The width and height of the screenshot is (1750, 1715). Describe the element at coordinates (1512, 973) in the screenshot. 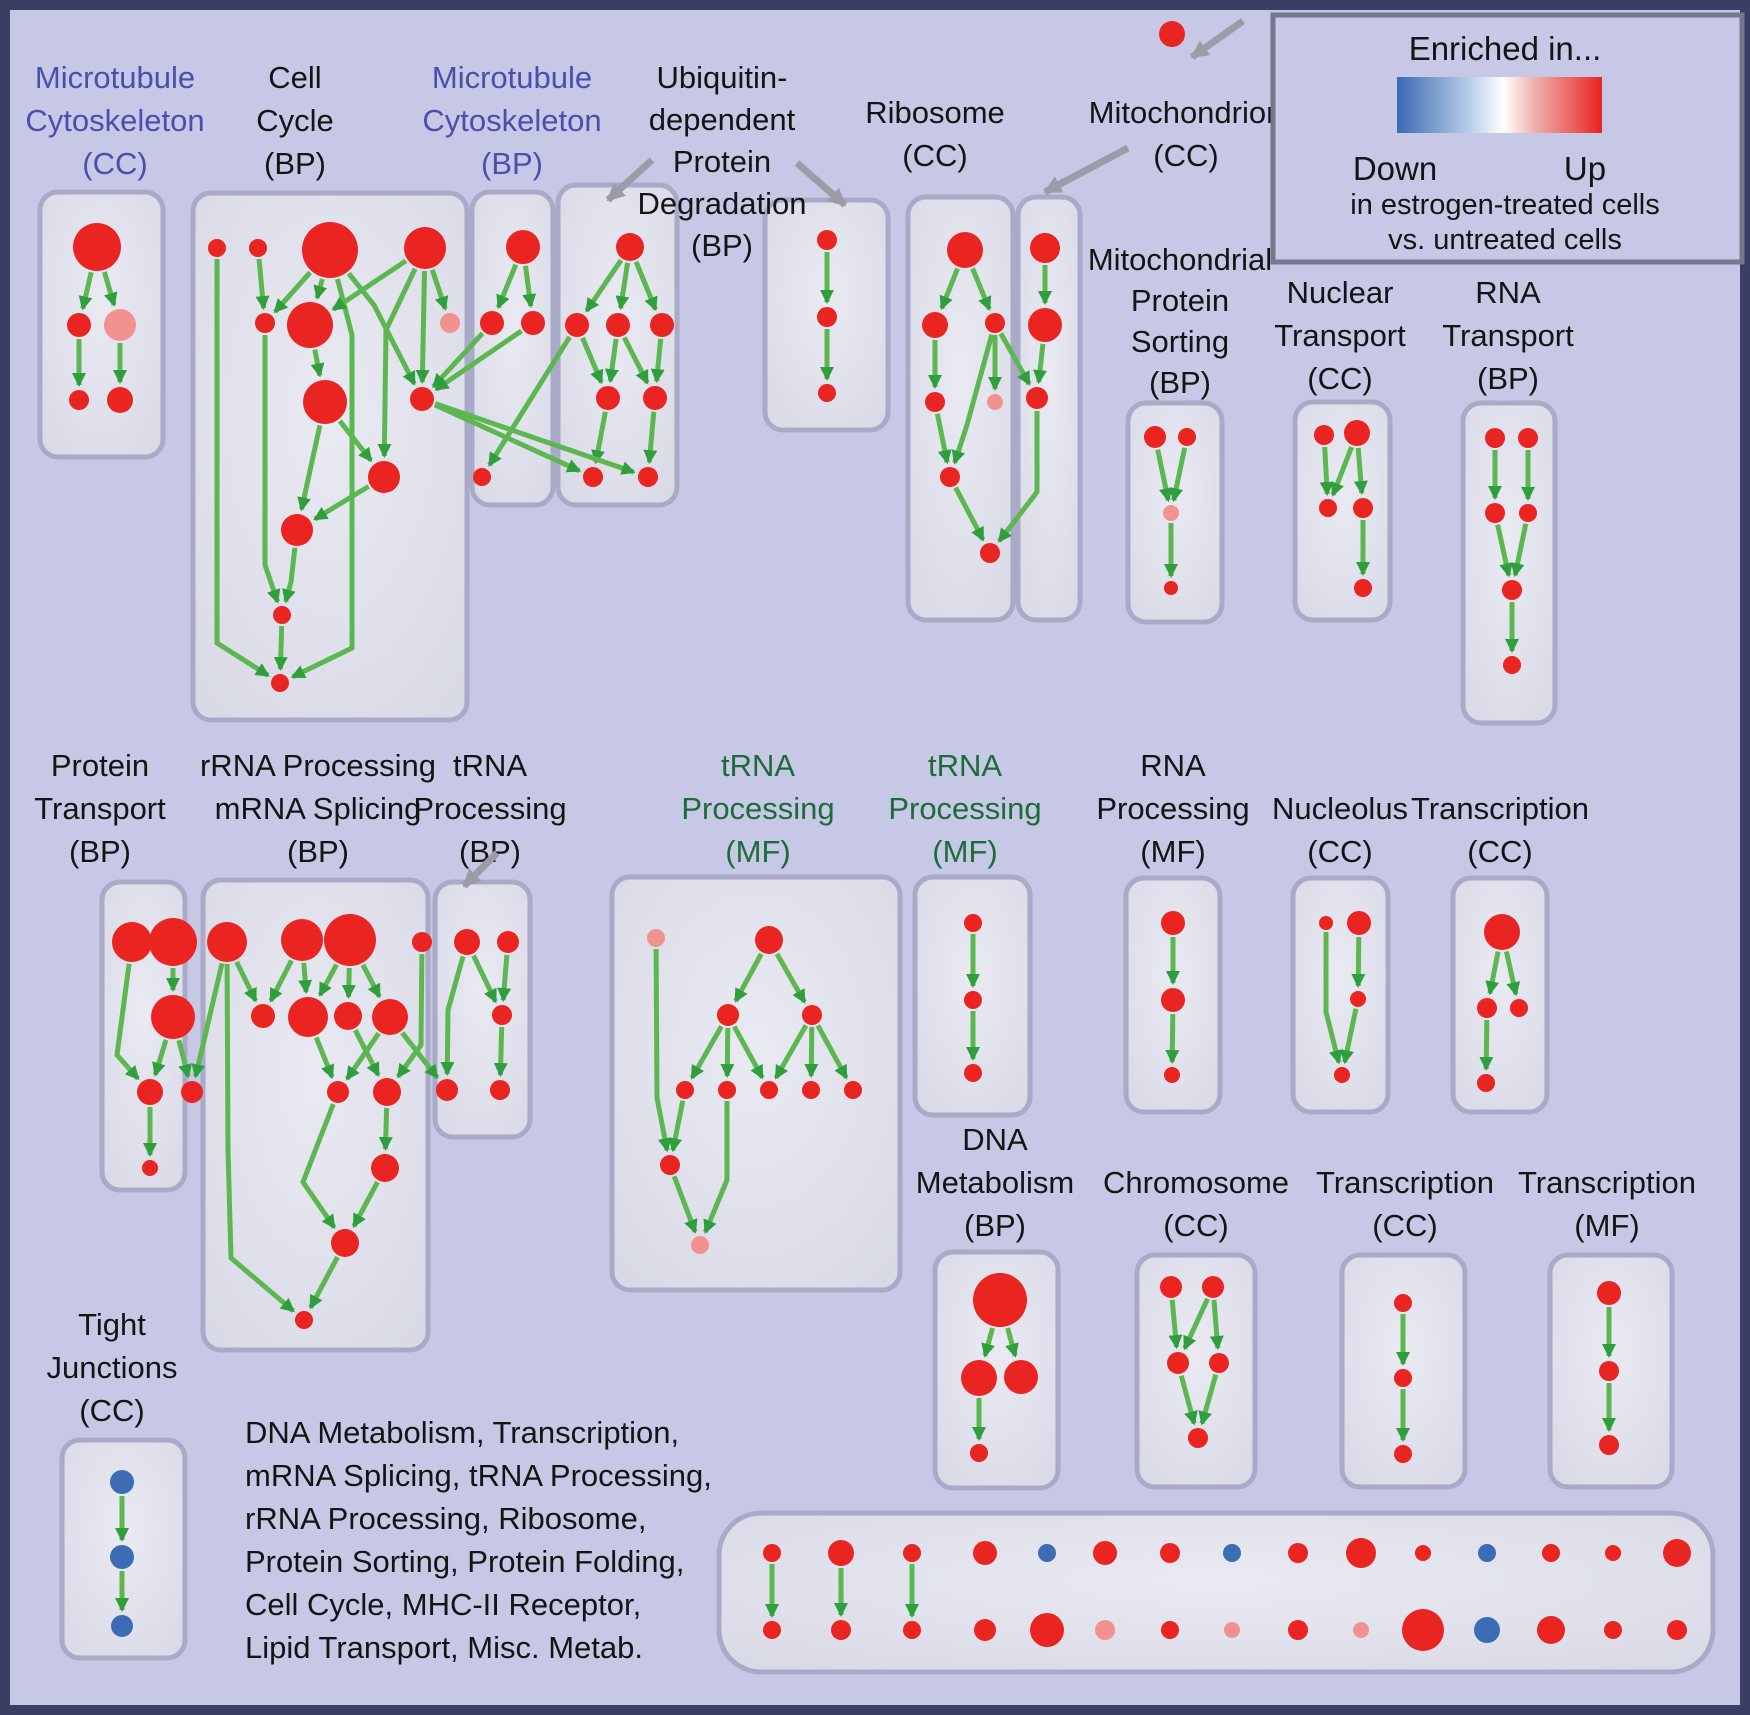

I see `edge-transcription-cc-mid-big-mr` at that location.